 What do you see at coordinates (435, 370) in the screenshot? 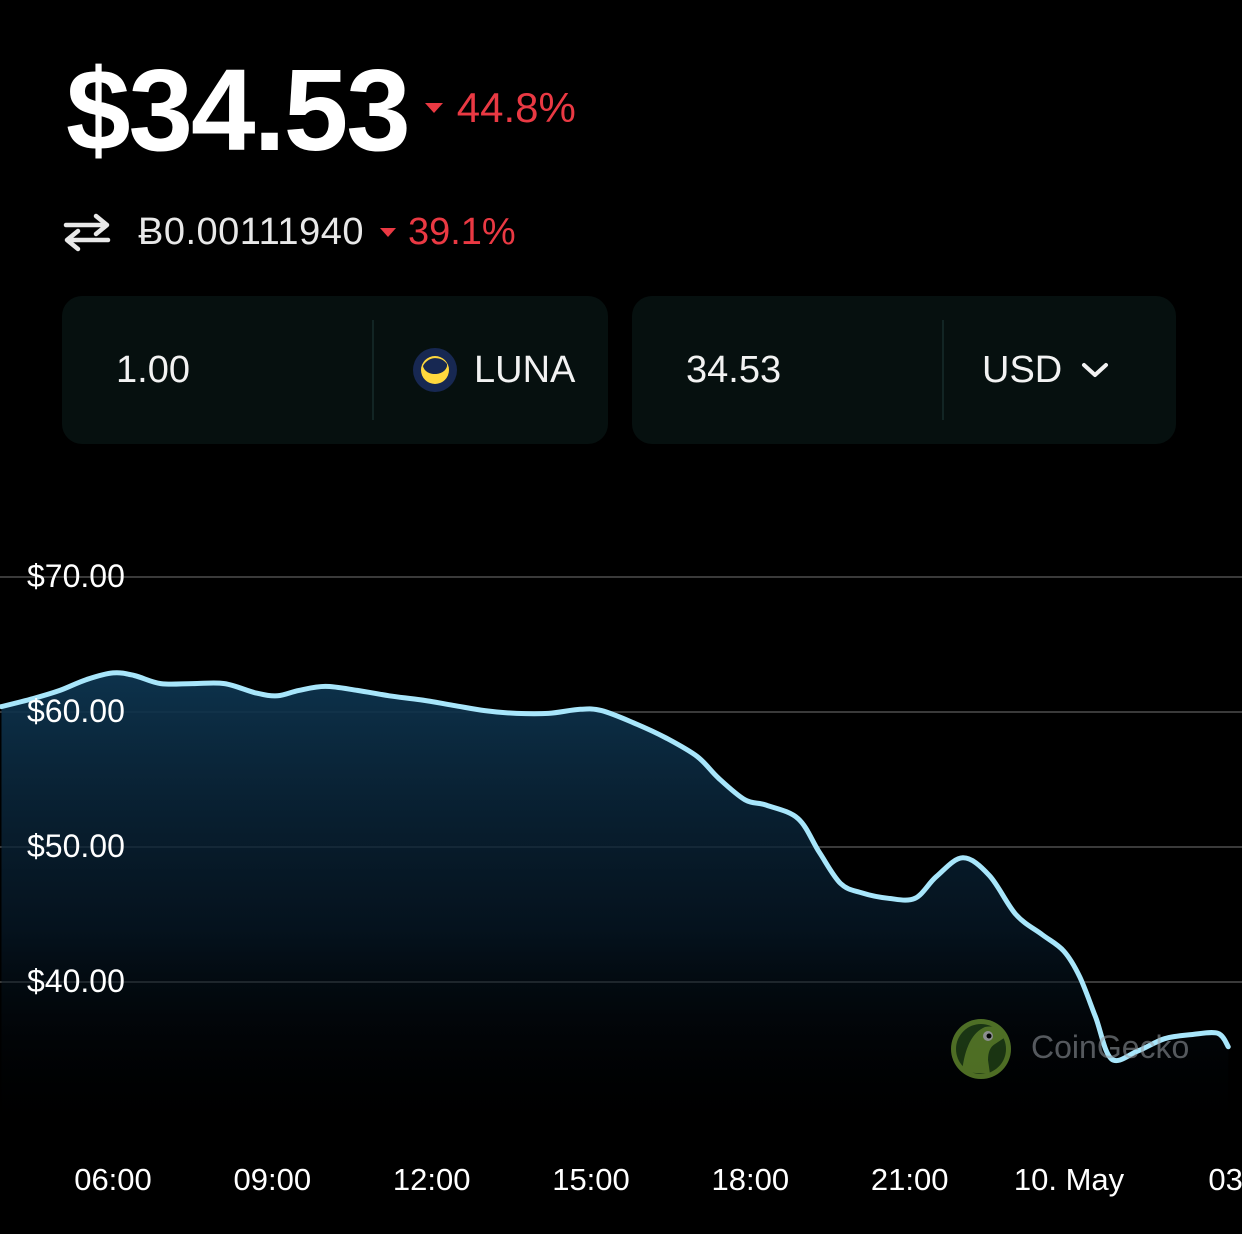
I see `luna-coin-icon` at bounding box center [435, 370].